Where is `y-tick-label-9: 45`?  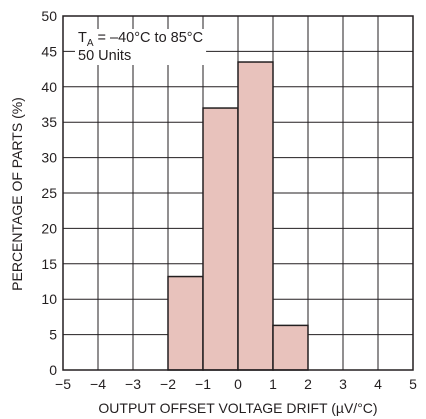
y-tick-label-9: 45 is located at coordinates (49, 51).